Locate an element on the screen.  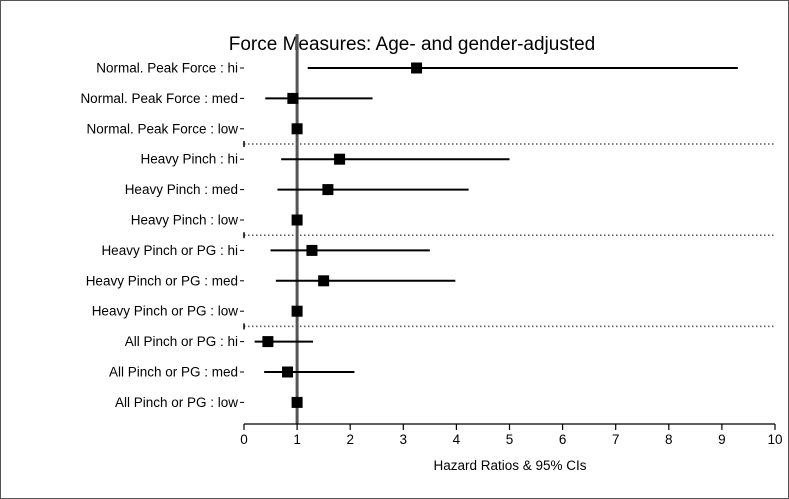
forest-row: Normal. Peak Force : low is located at coordinates (194, 128).